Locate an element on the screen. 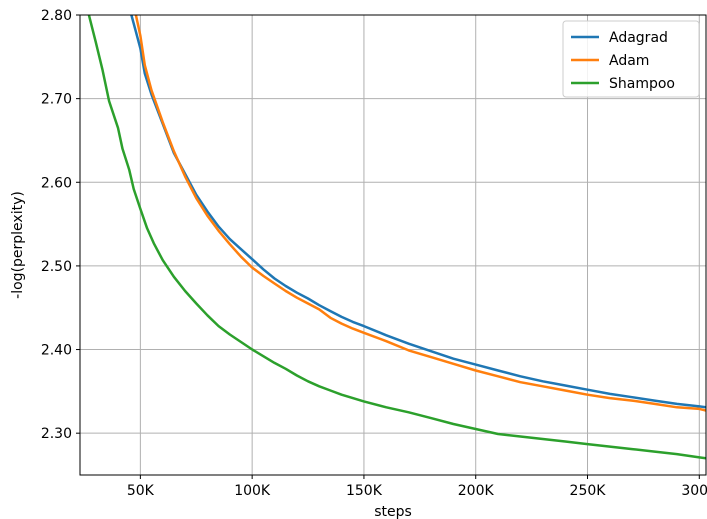 The width and height of the screenshot is (707, 519). x-tick-label: 300K is located at coordinates (694, 491).